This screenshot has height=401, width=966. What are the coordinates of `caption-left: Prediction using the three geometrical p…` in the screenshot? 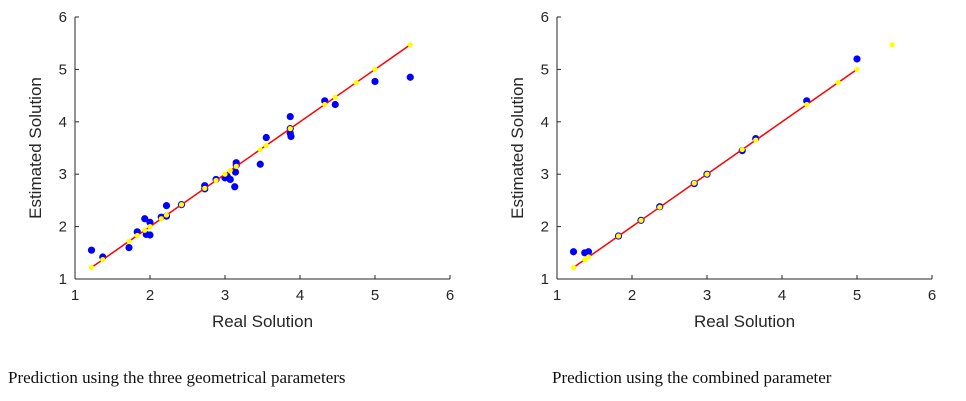 It's located at (177, 377).